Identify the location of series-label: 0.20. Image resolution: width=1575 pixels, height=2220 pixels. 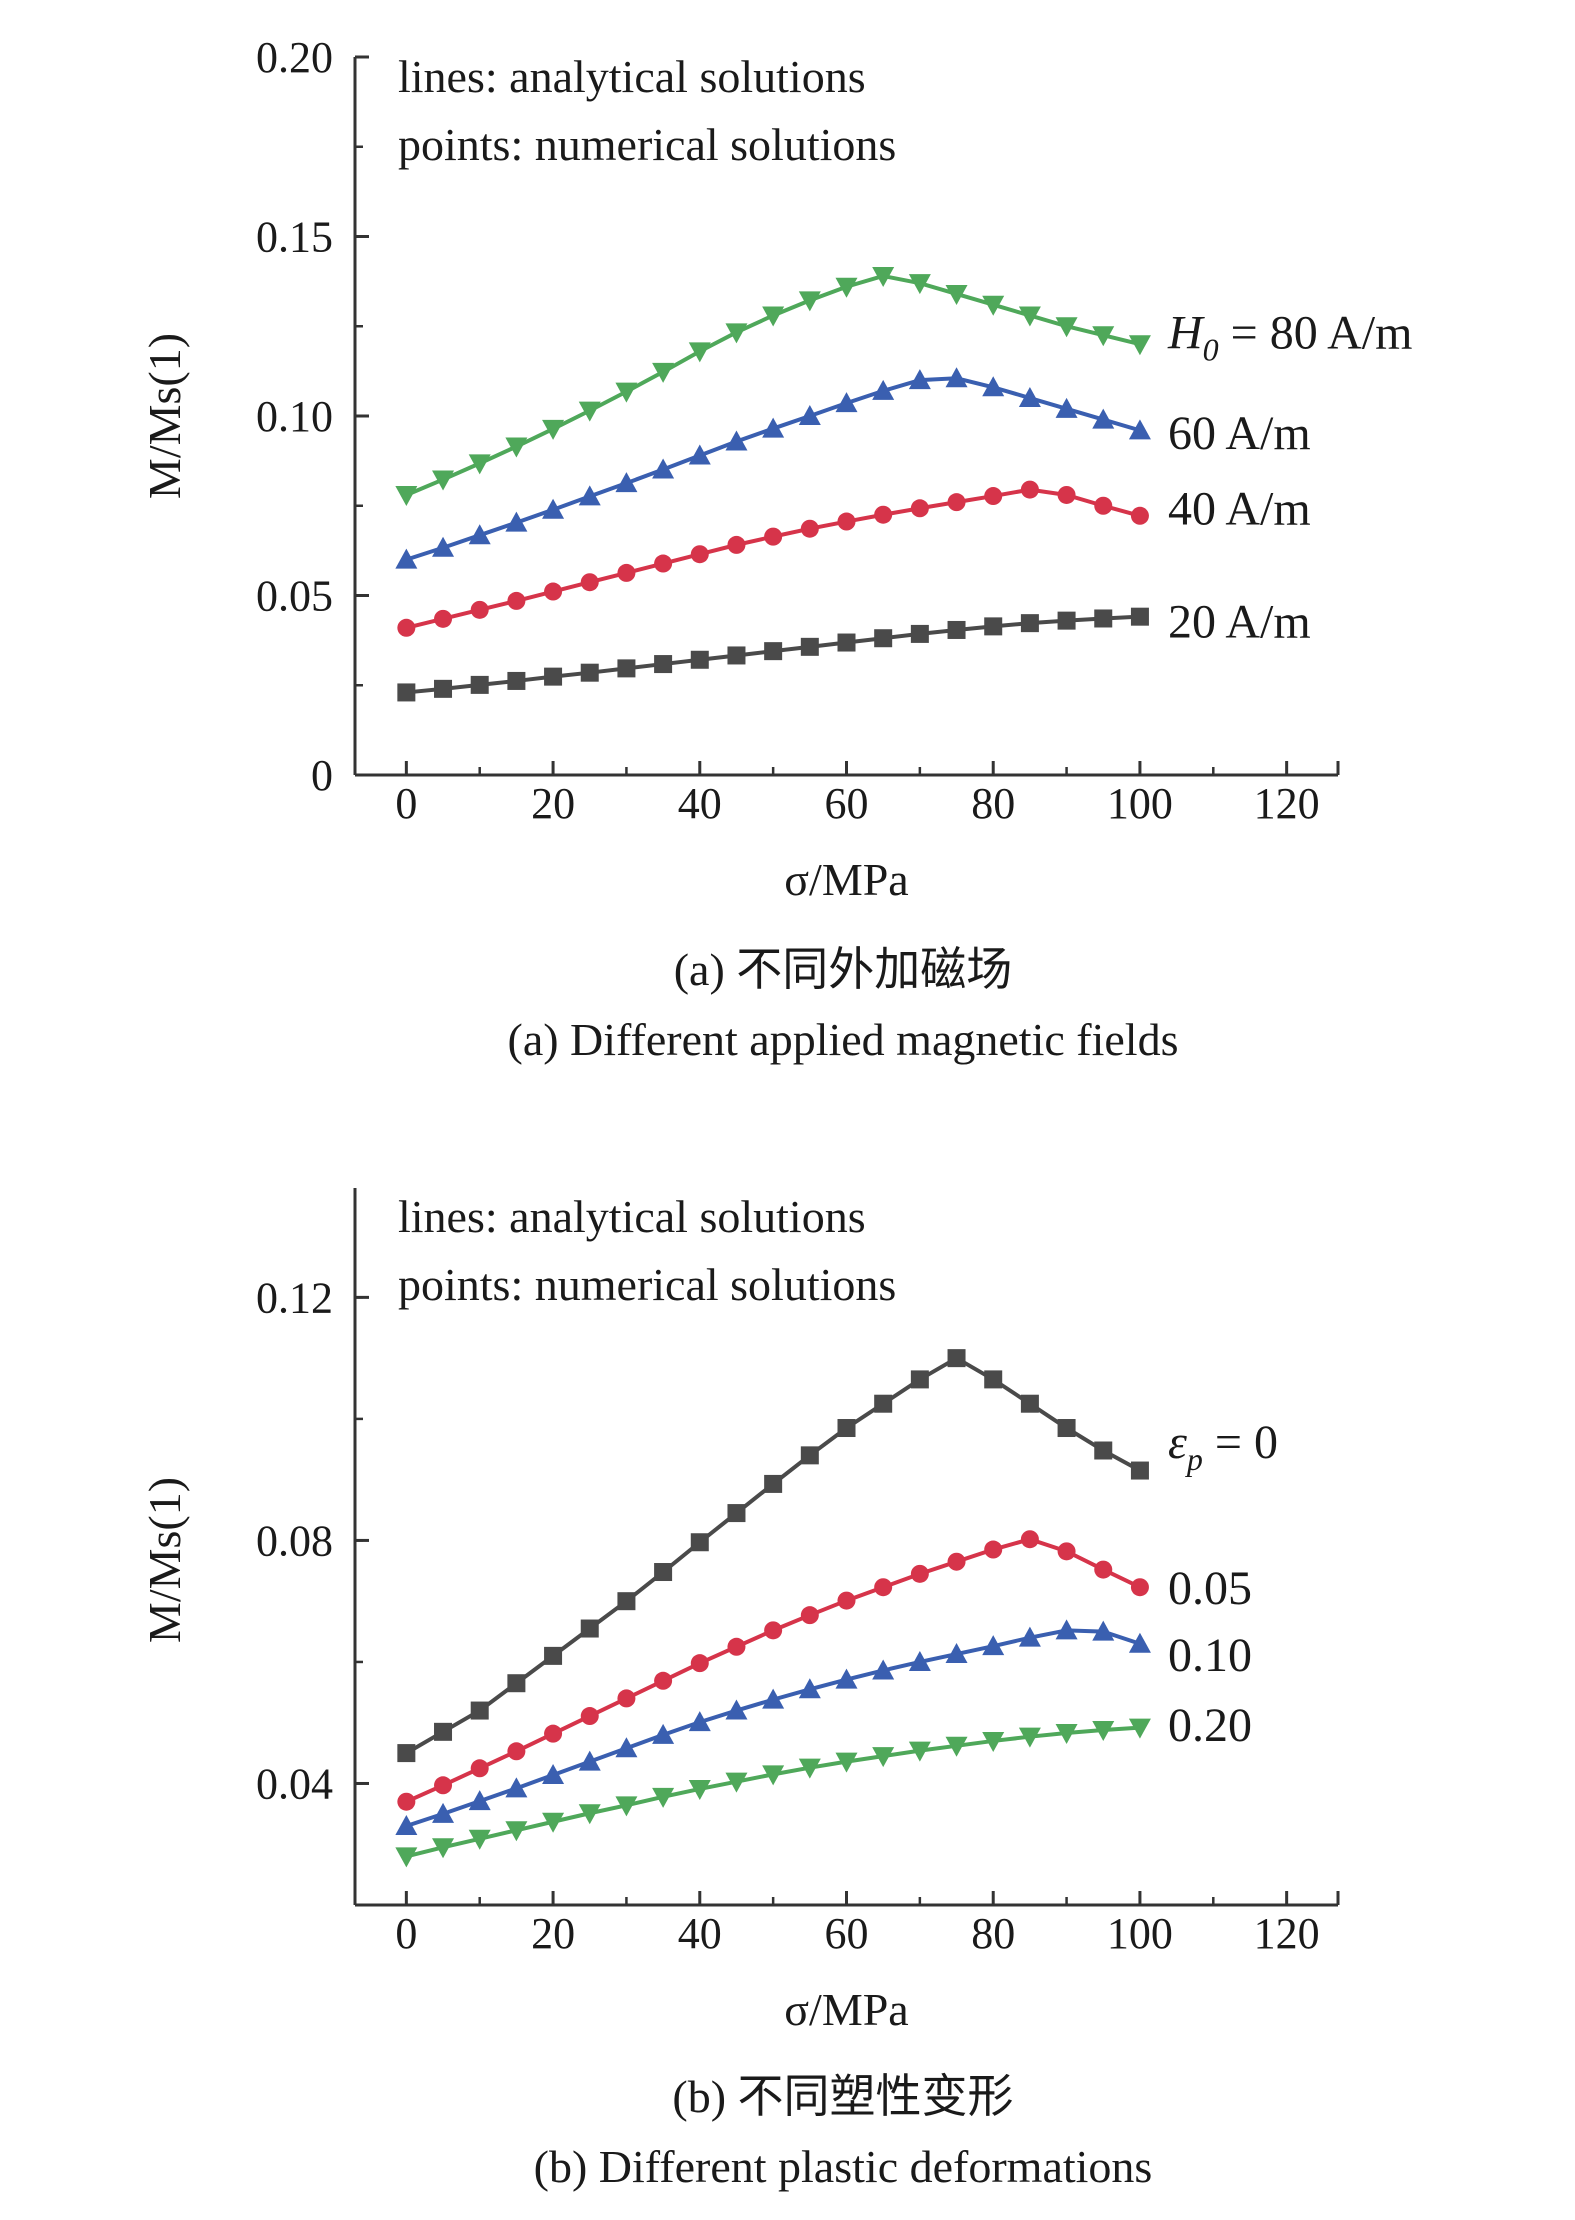
(1210, 1725).